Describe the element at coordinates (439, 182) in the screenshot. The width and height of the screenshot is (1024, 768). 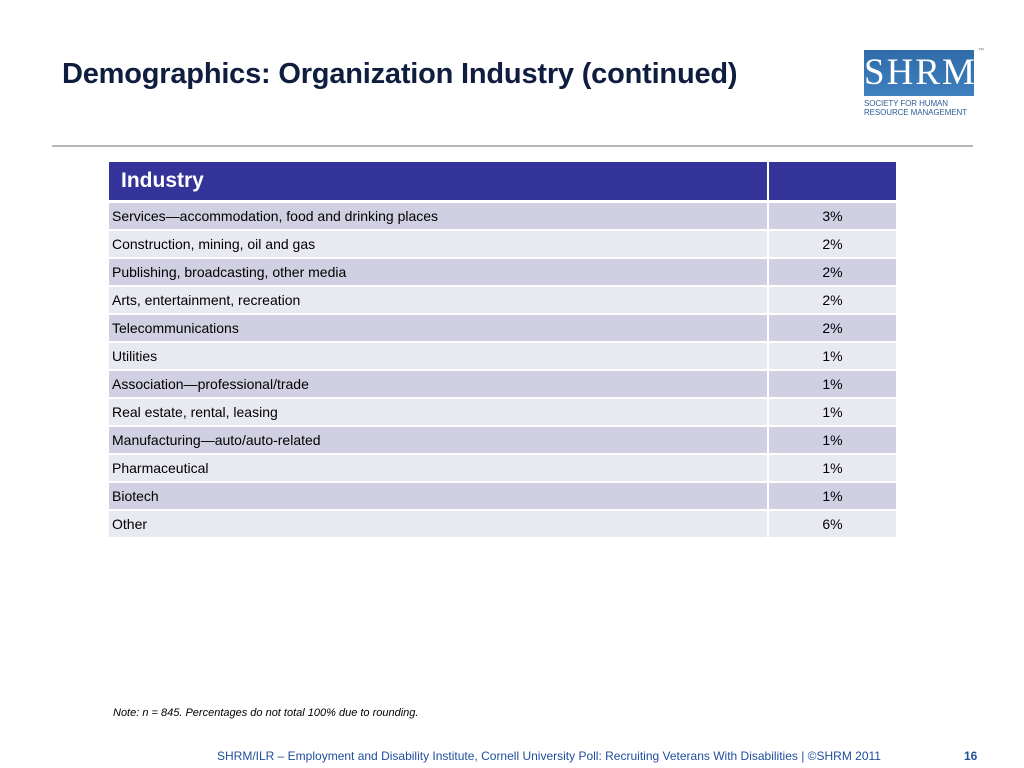
I see `industry-column-header: Industry` at that location.